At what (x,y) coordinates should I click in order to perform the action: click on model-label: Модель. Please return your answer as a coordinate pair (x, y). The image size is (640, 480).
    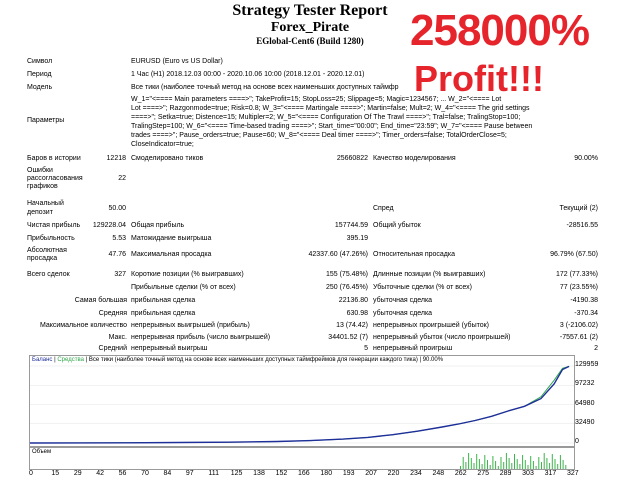
    Looking at the image, I should click on (40, 87).